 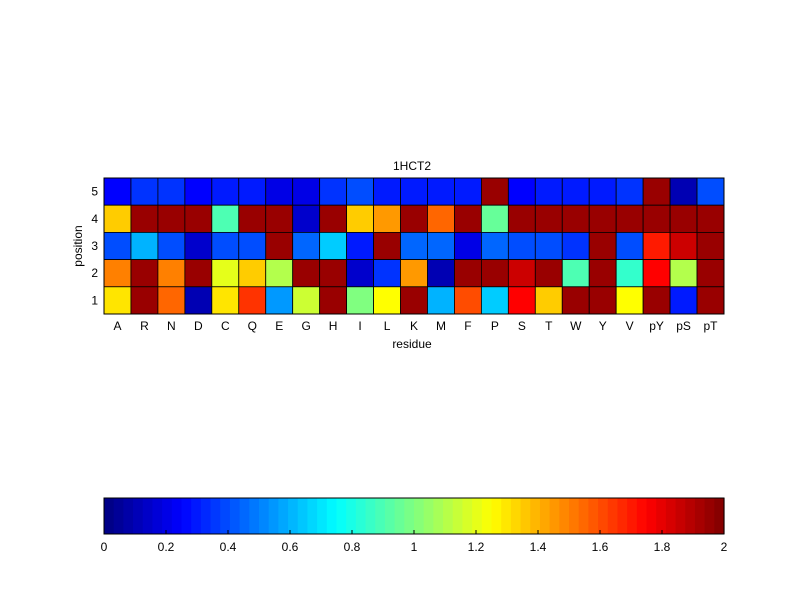 What do you see at coordinates (414, 547) in the screenshot?
I see `colorbar-tick-label: 1` at bounding box center [414, 547].